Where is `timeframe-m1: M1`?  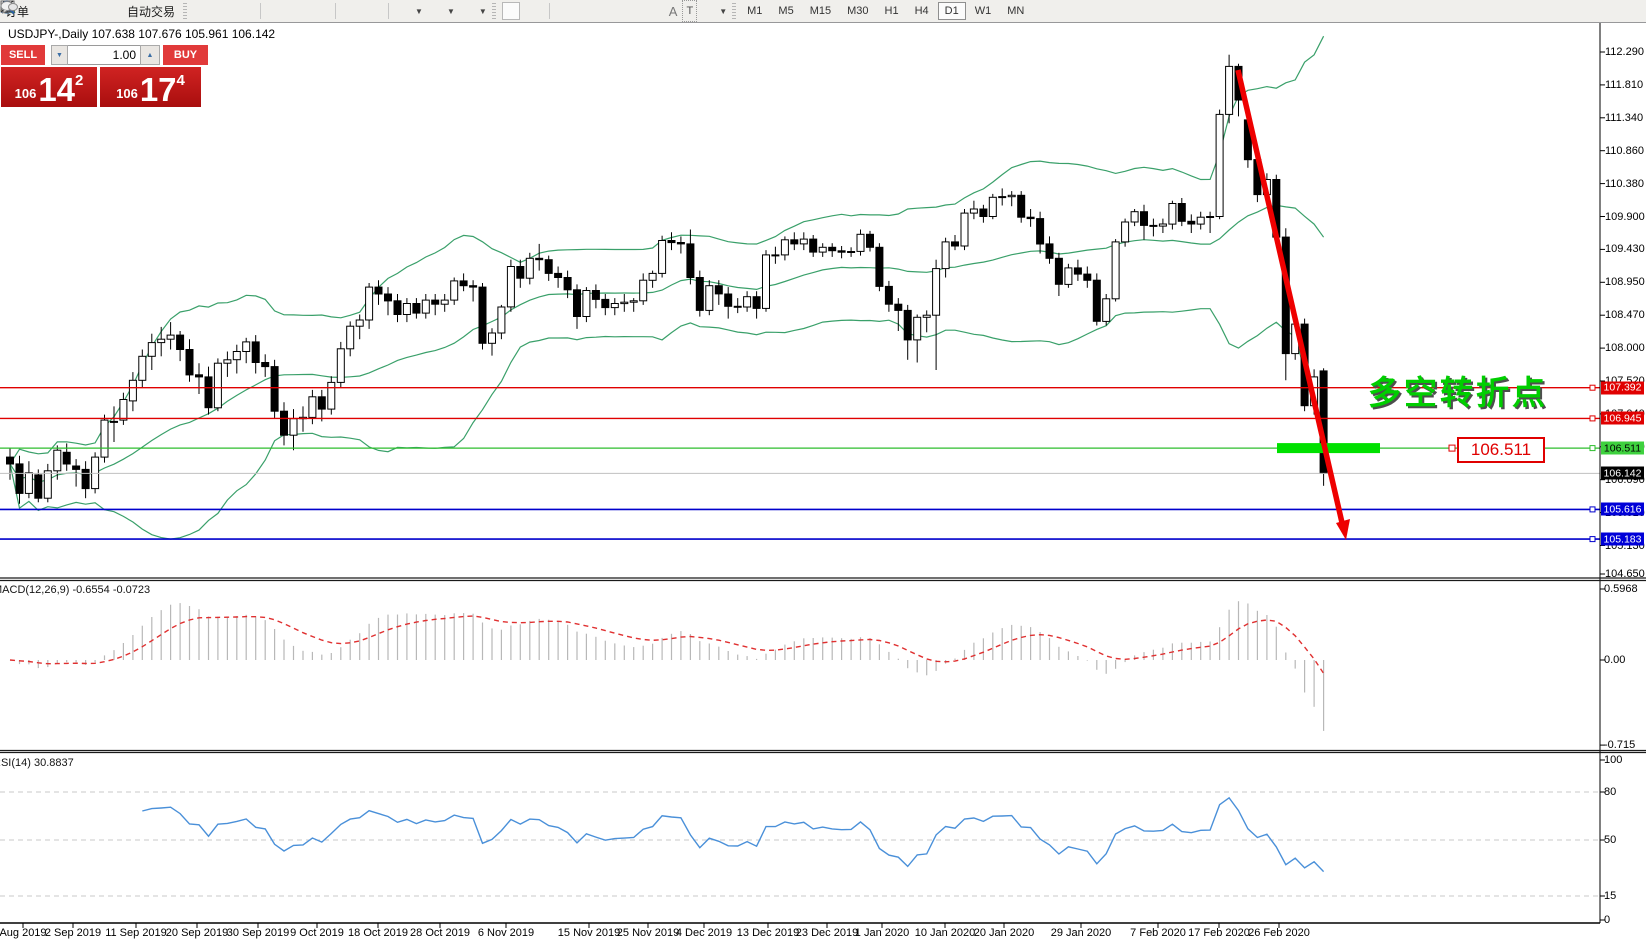
timeframe-m1: M1 is located at coordinates (755, 11).